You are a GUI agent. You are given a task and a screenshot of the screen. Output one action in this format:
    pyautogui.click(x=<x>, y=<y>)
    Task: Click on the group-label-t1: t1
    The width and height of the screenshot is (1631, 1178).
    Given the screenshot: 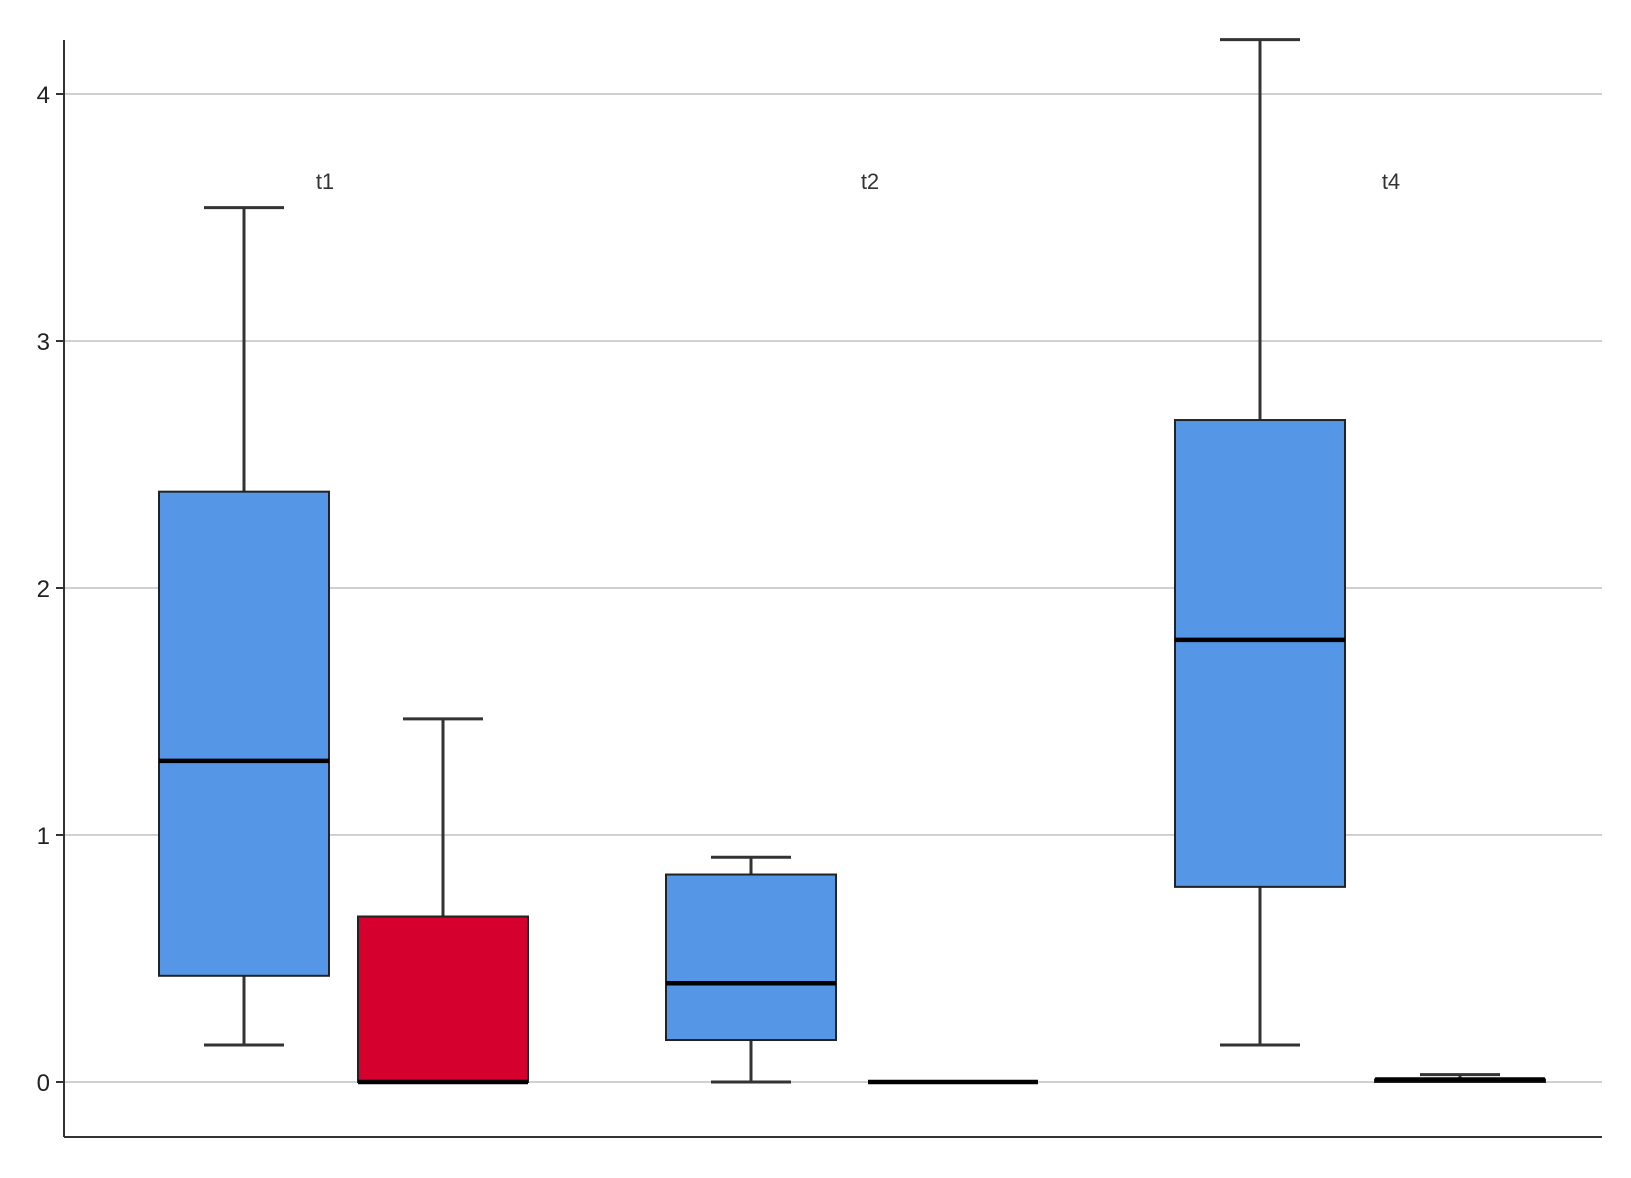 What is the action you would take?
    pyautogui.click(x=325, y=181)
    